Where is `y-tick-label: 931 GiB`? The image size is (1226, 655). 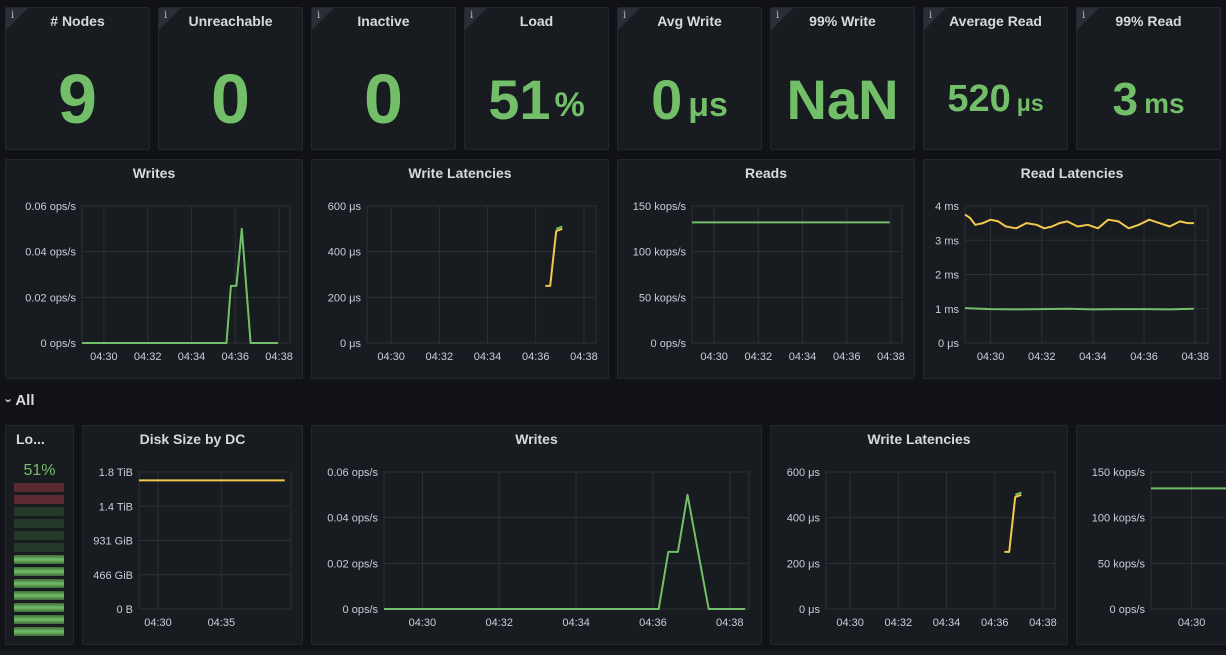
y-tick-label: 931 GiB is located at coordinates (113, 542).